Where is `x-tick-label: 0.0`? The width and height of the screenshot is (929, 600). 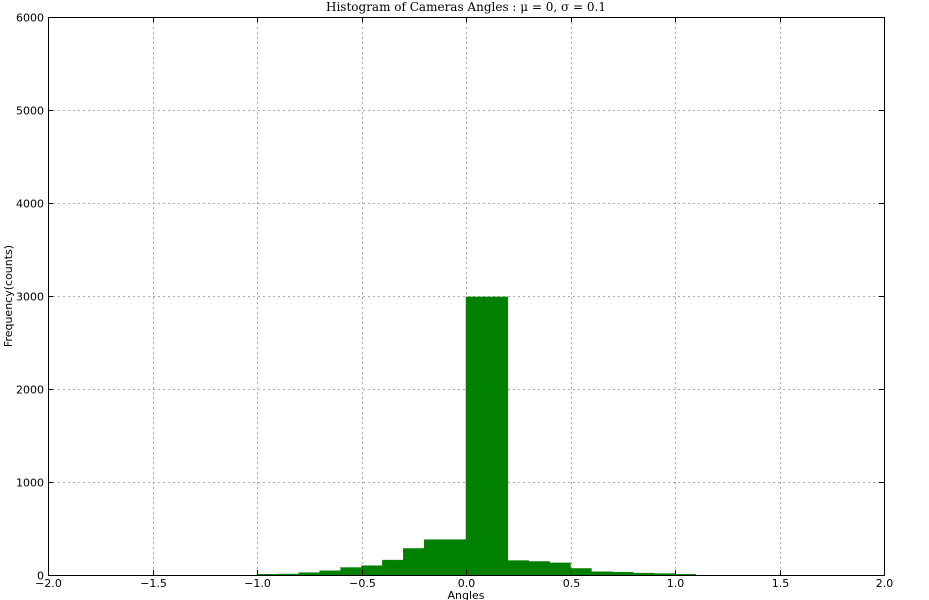
x-tick-label: 0.0 is located at coordinates (467, 583).